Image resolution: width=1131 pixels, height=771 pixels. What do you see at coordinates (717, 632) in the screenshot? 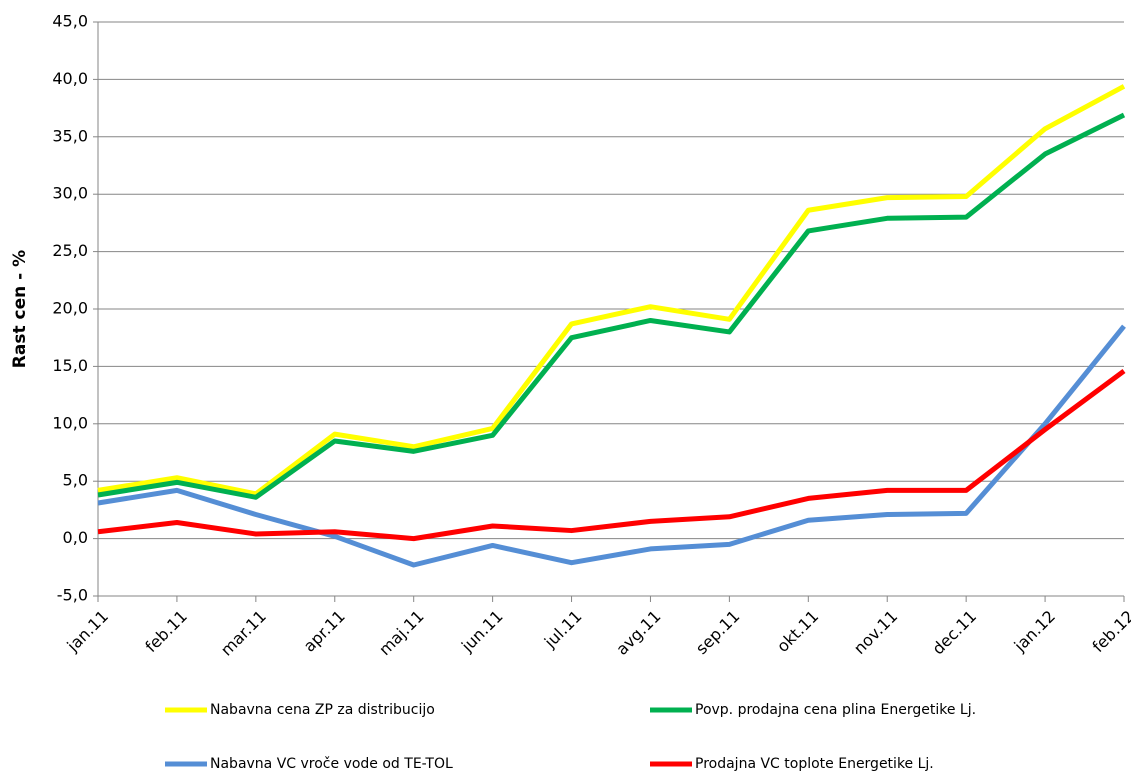
I see `x-tick-label: sep.11` at bounding box center [717, 632].